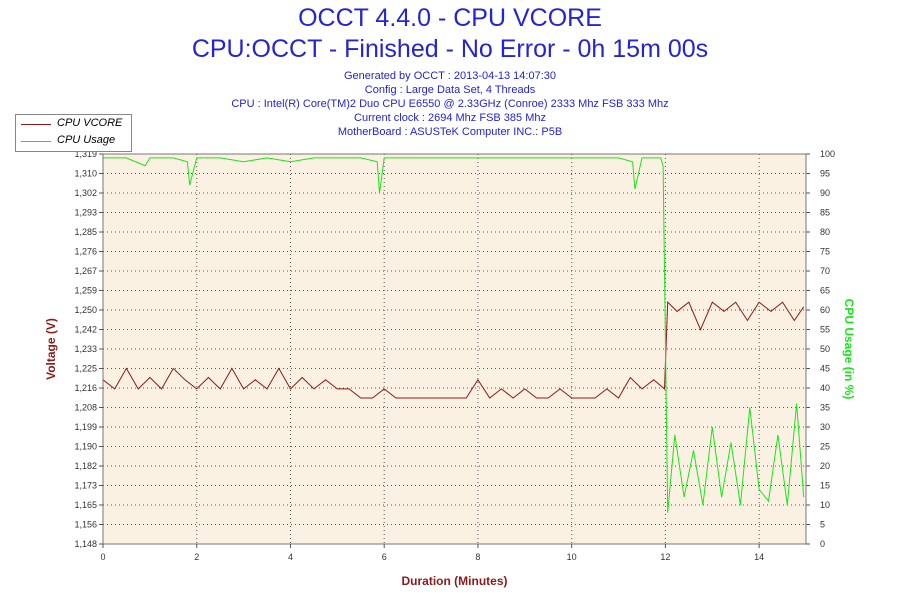  Describe the element at coordinates (825, 213) in the screenshot. I see `y-right-tick-label: 85` at that location.